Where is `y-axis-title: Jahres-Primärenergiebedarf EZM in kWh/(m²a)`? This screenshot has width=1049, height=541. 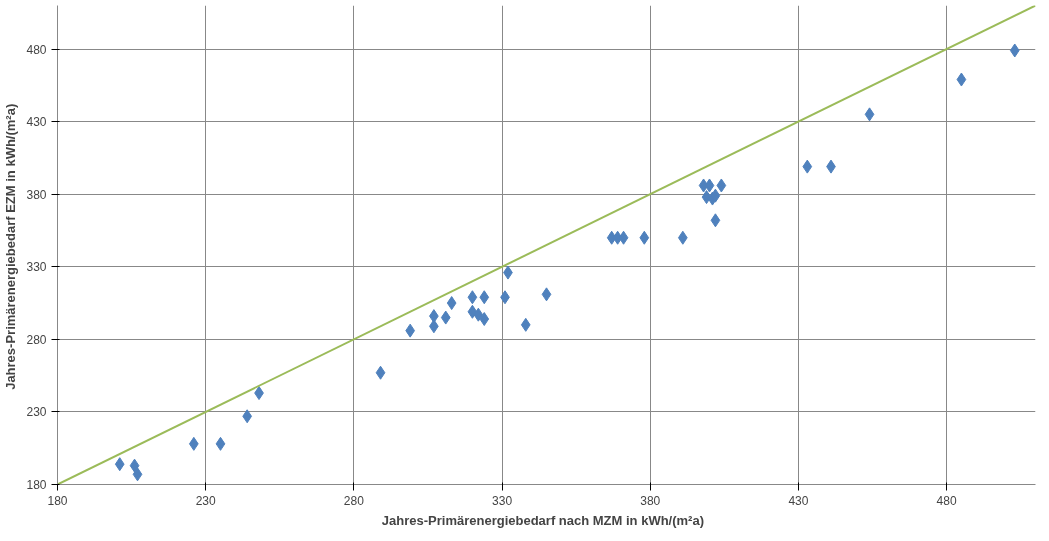 y-axis-title: Jahres-Primärenergiebedarf EZM in kWh/(m²a) is located at coordinates (11, 246).